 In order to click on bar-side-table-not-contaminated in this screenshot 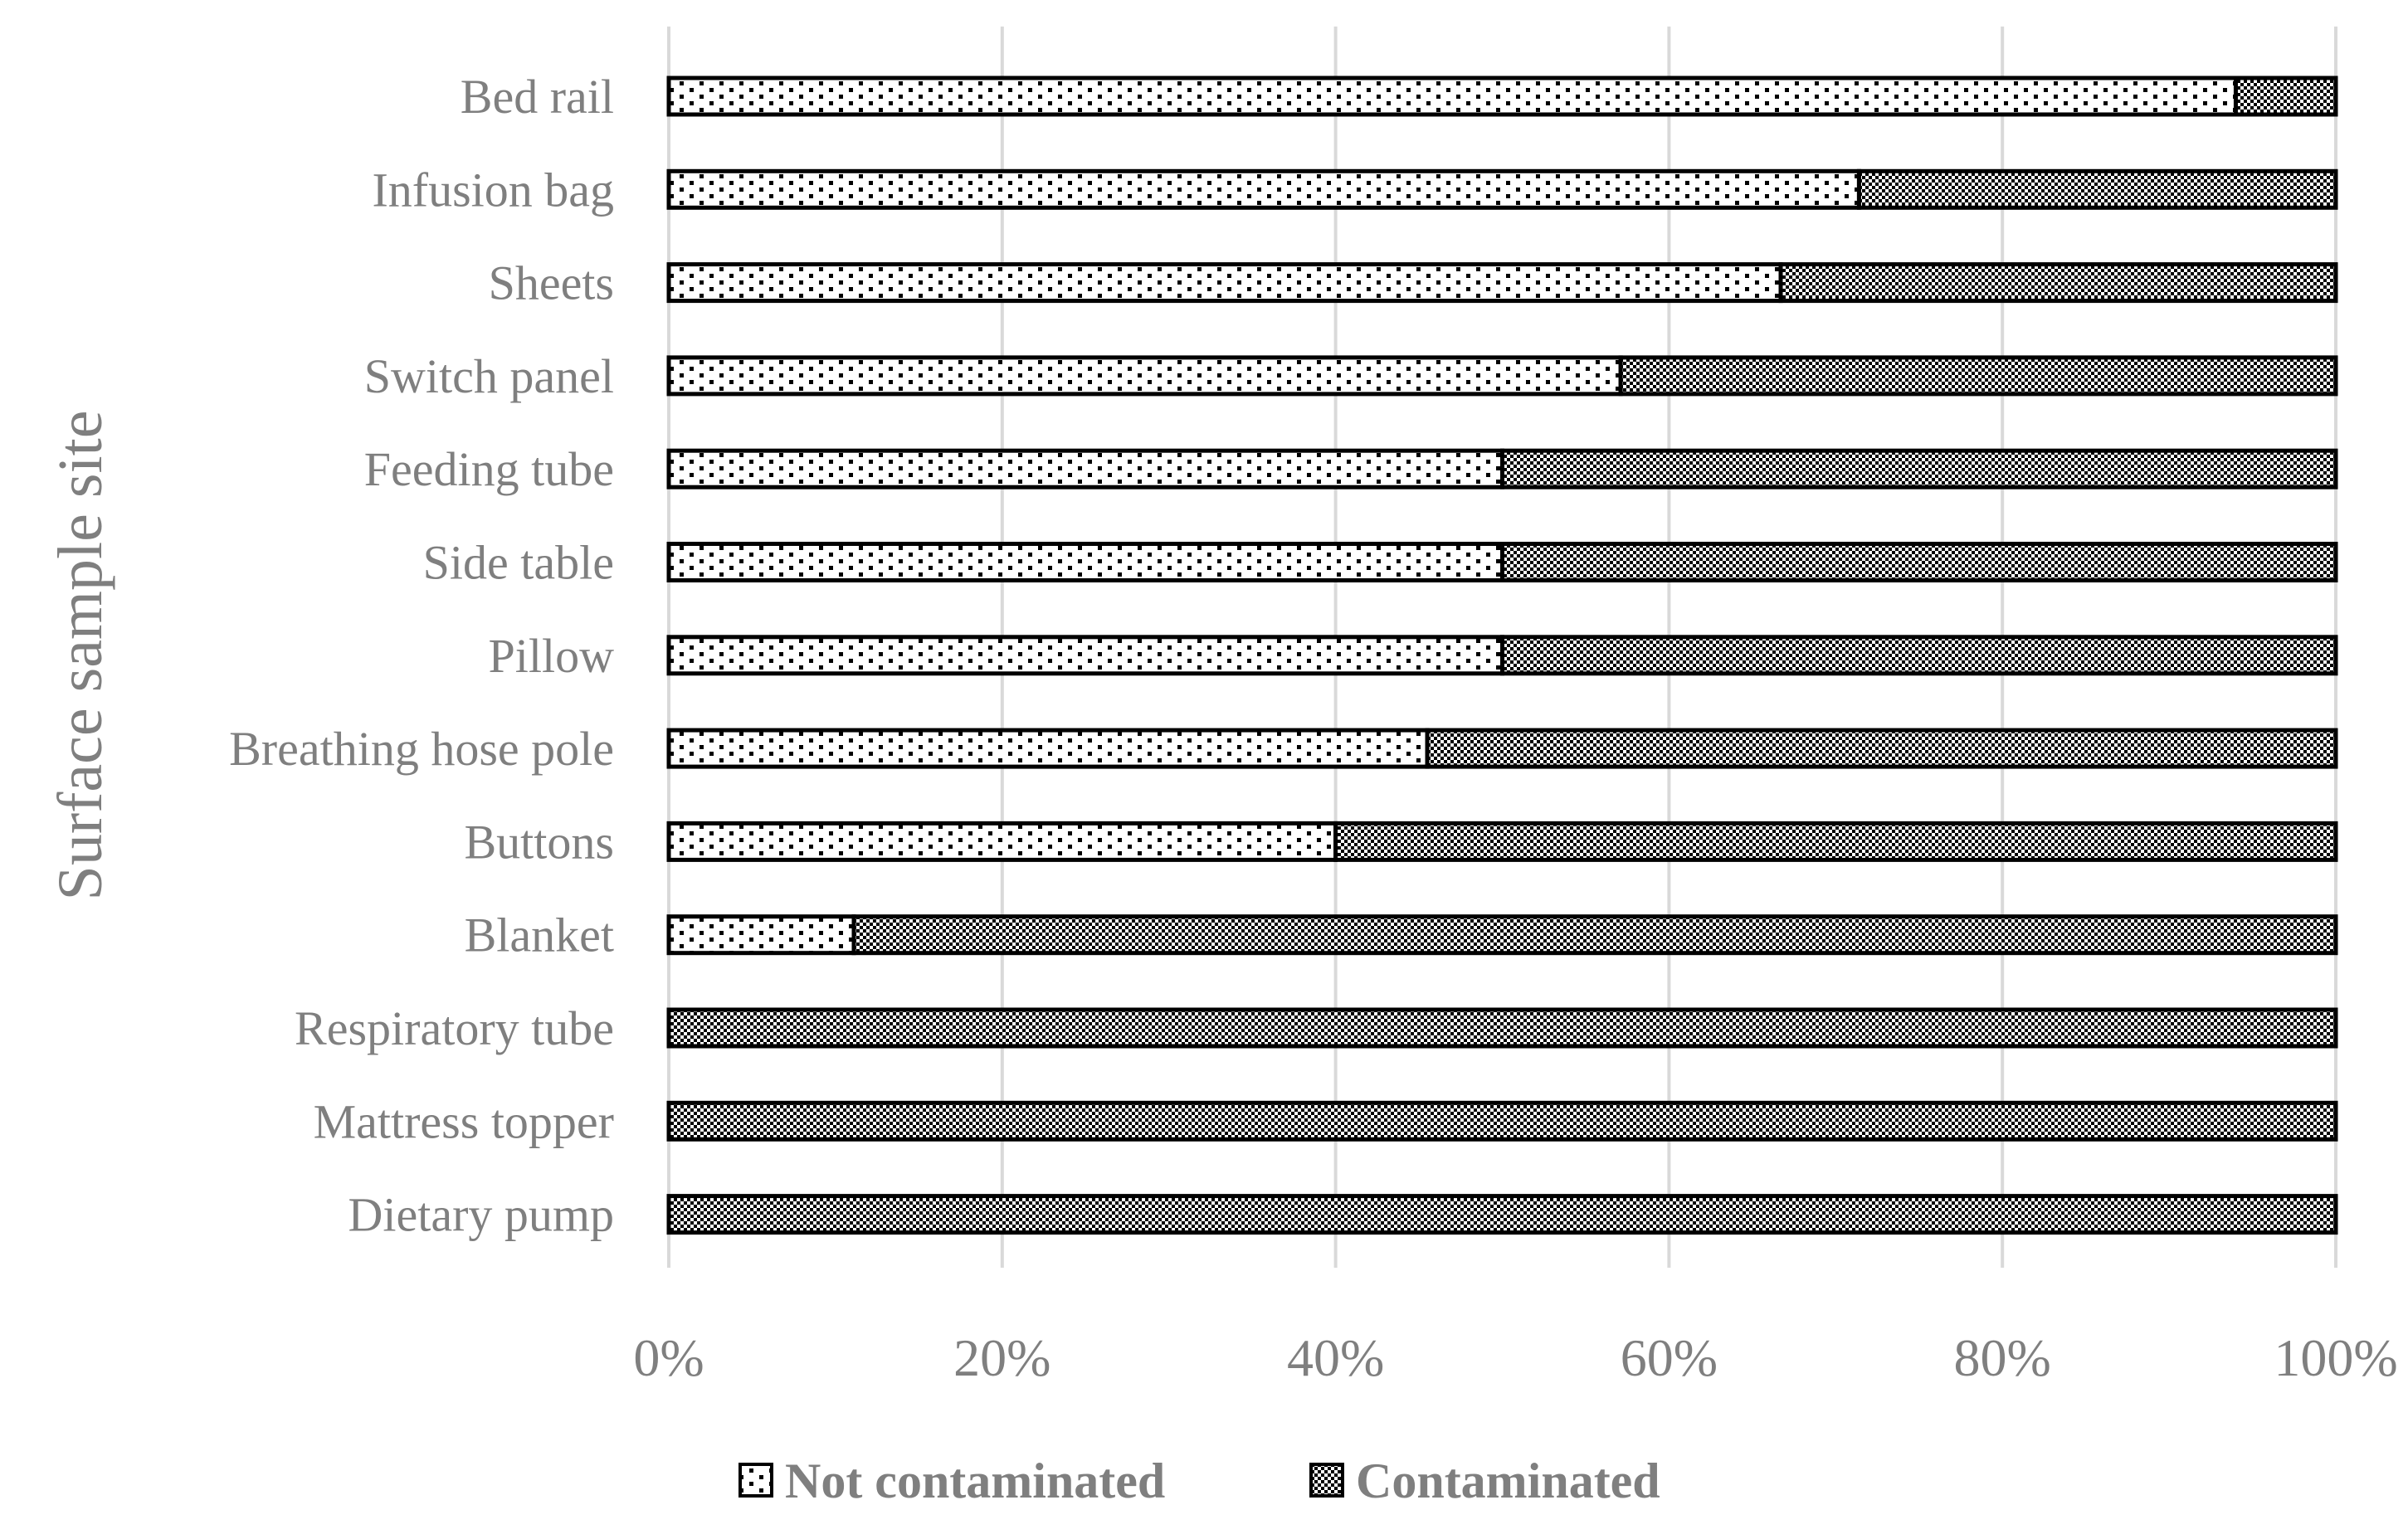, I will do `click(1085, 562)`.